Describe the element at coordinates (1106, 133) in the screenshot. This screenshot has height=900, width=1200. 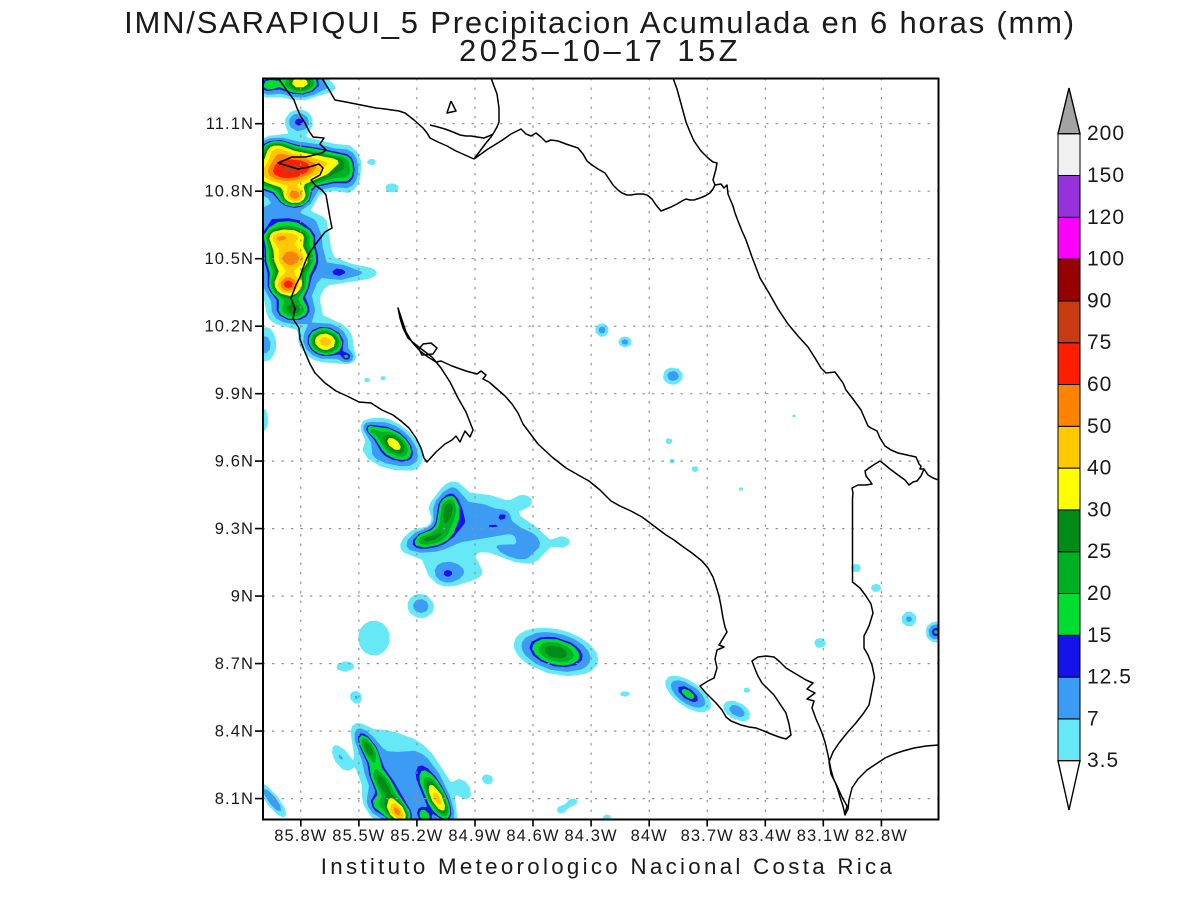
I see `svg-text: 200` at that location.